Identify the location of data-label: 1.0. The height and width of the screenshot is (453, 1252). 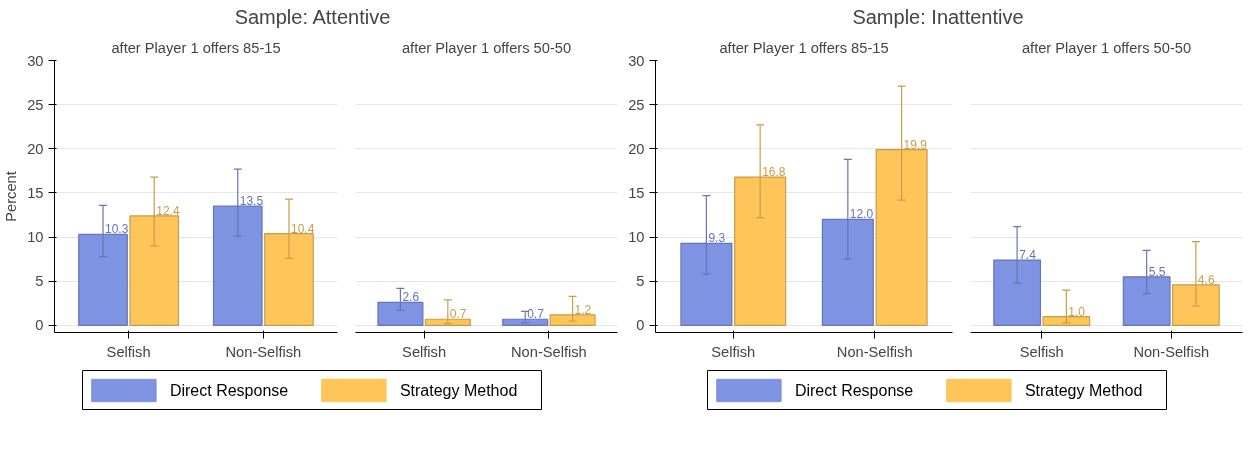
(1077, 311).